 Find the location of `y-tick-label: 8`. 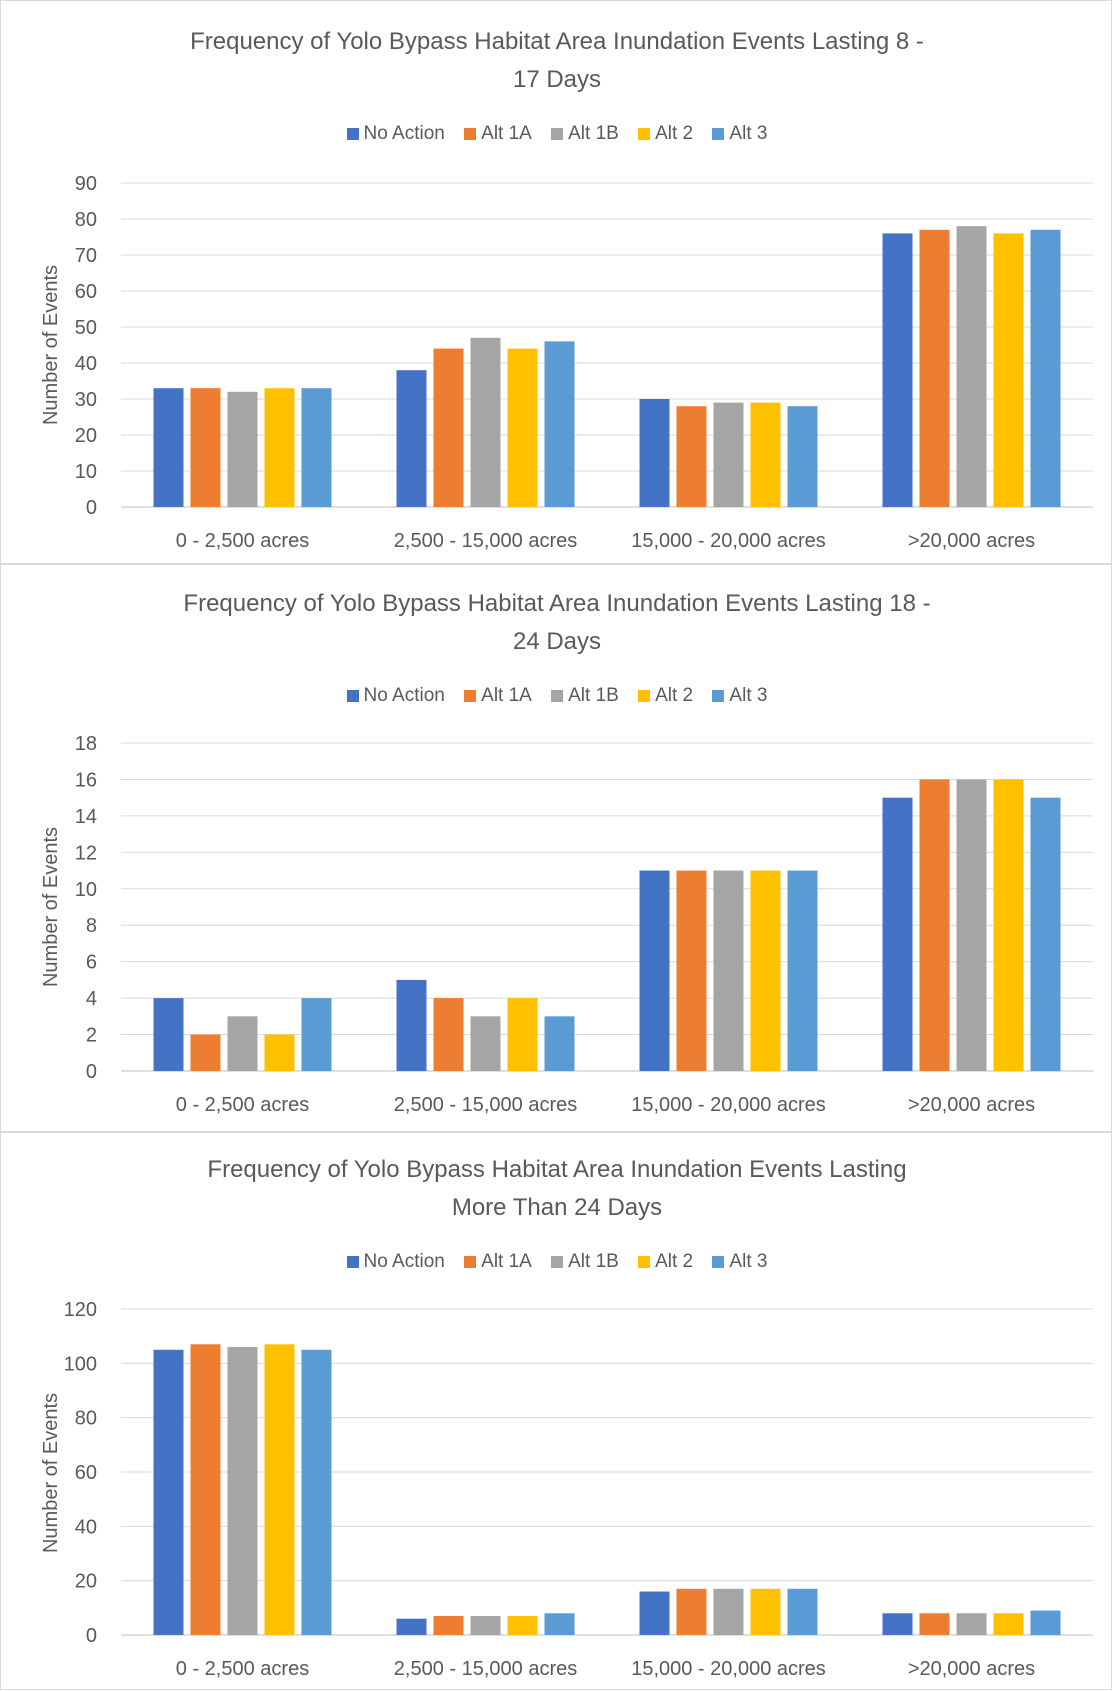

y-tick-label: 8 is located at coordinates (91, 926).